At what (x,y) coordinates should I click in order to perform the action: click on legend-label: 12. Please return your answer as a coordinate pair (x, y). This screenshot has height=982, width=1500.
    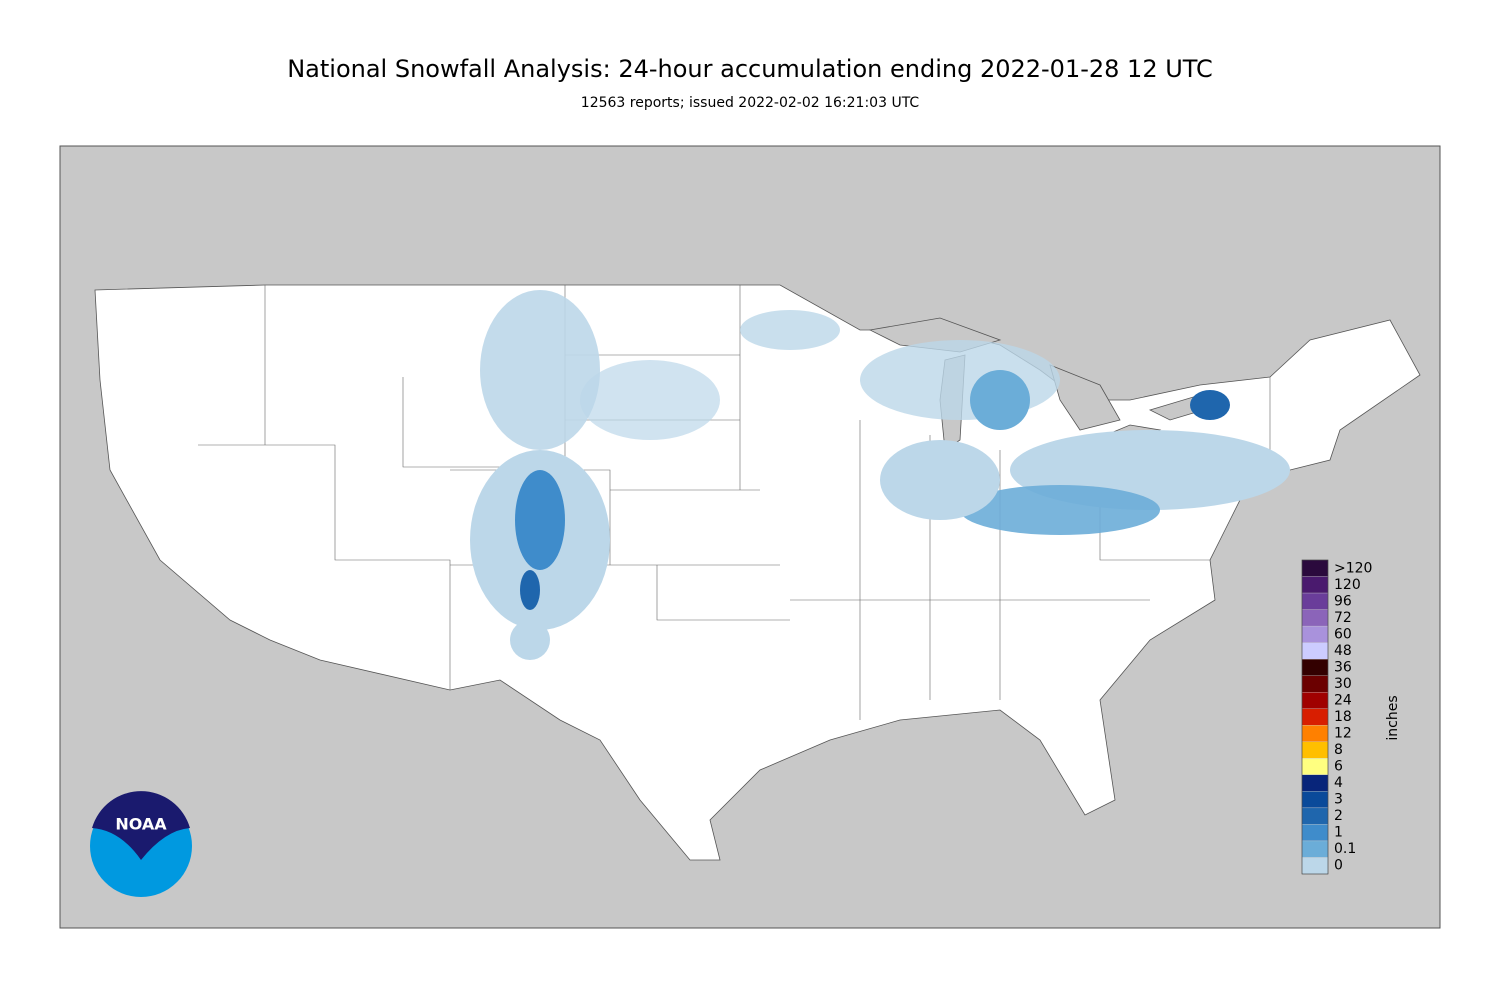
    Looking at the image, I should click on (1343, 734).